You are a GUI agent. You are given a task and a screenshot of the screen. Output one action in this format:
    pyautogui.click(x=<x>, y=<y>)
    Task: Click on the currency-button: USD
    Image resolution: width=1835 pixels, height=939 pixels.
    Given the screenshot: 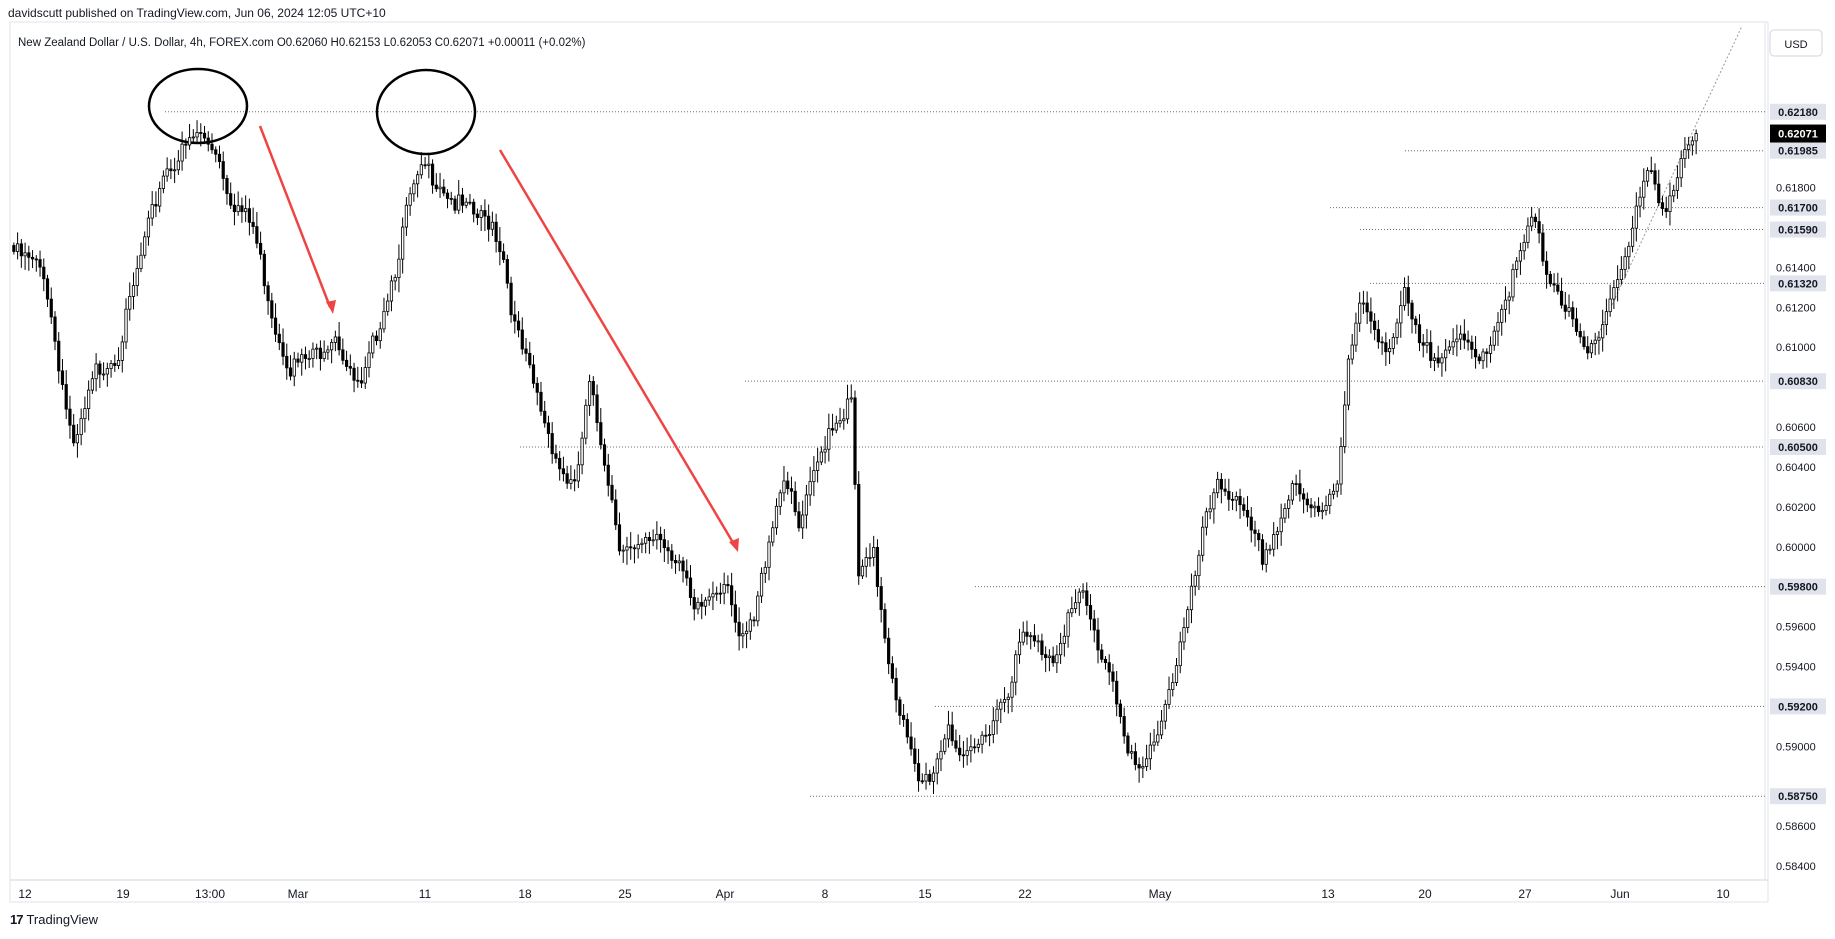 What is the action you would take?
    pyautogui.click(x=1796, y=43)
    